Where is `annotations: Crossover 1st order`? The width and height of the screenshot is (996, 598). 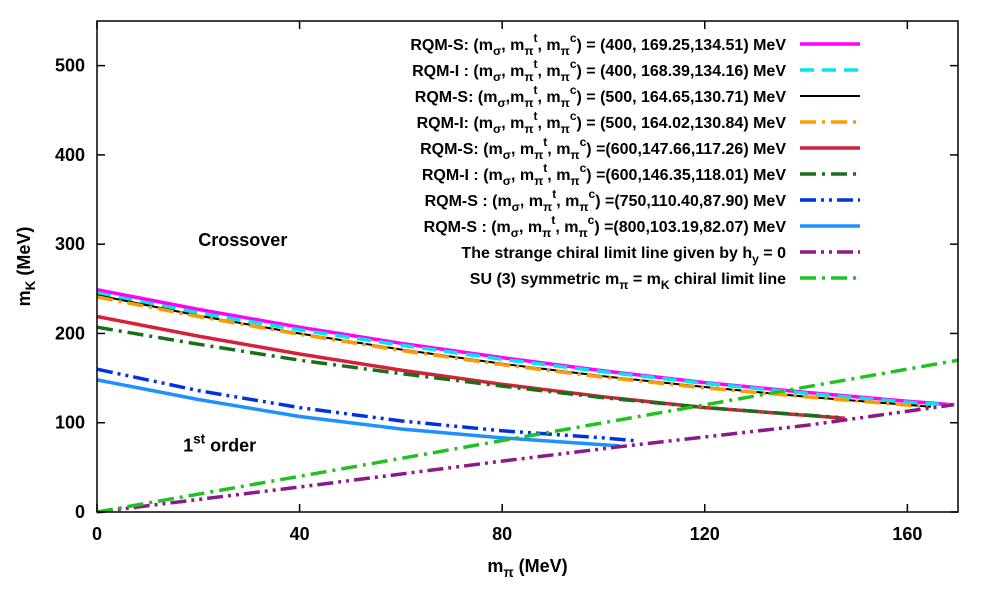
annotations: Crossover 1st order is located at coordinates (235, 342).